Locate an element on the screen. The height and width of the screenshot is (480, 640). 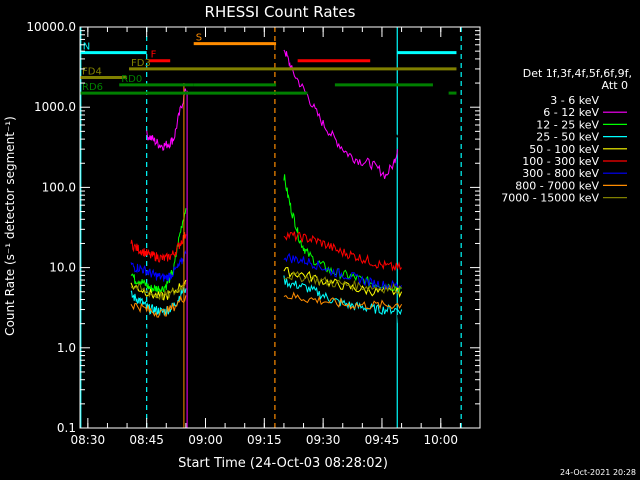
x-tick-label-09-45: 09:45 is located at coordinates (382, 440).